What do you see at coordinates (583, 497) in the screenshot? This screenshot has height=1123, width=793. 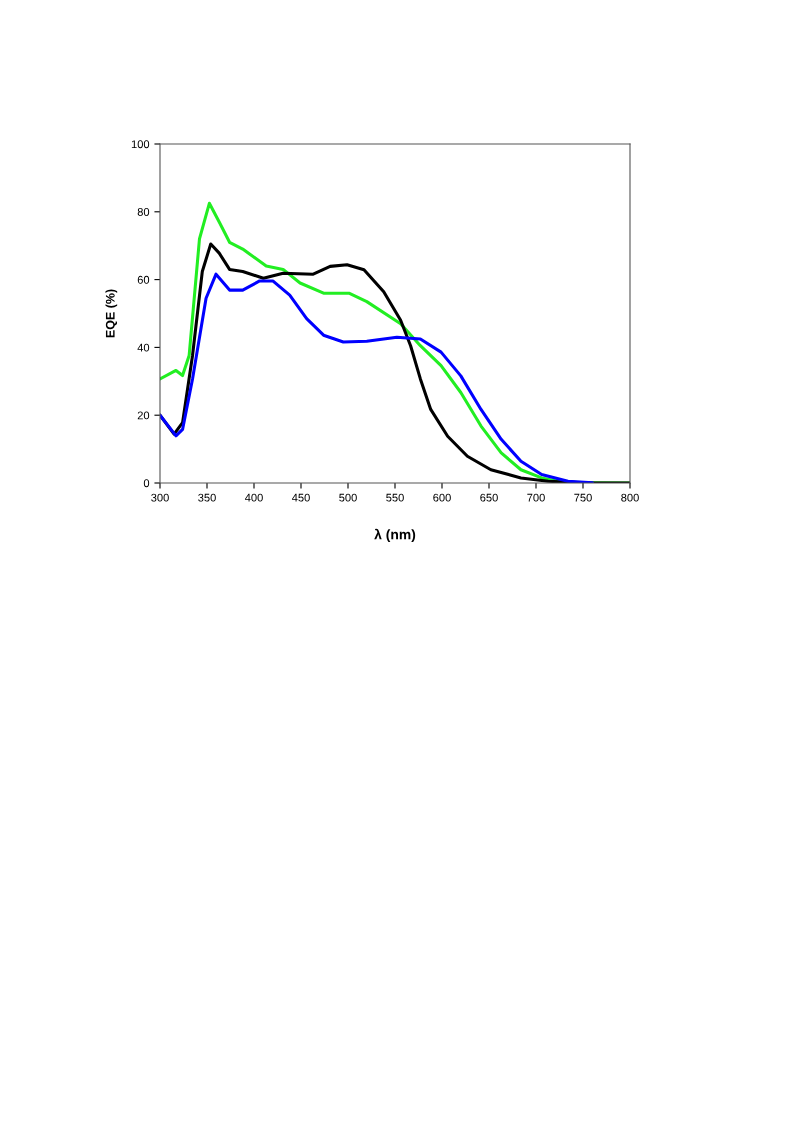 I see `x-tick-label: 750` at bounding box center [583, 497].